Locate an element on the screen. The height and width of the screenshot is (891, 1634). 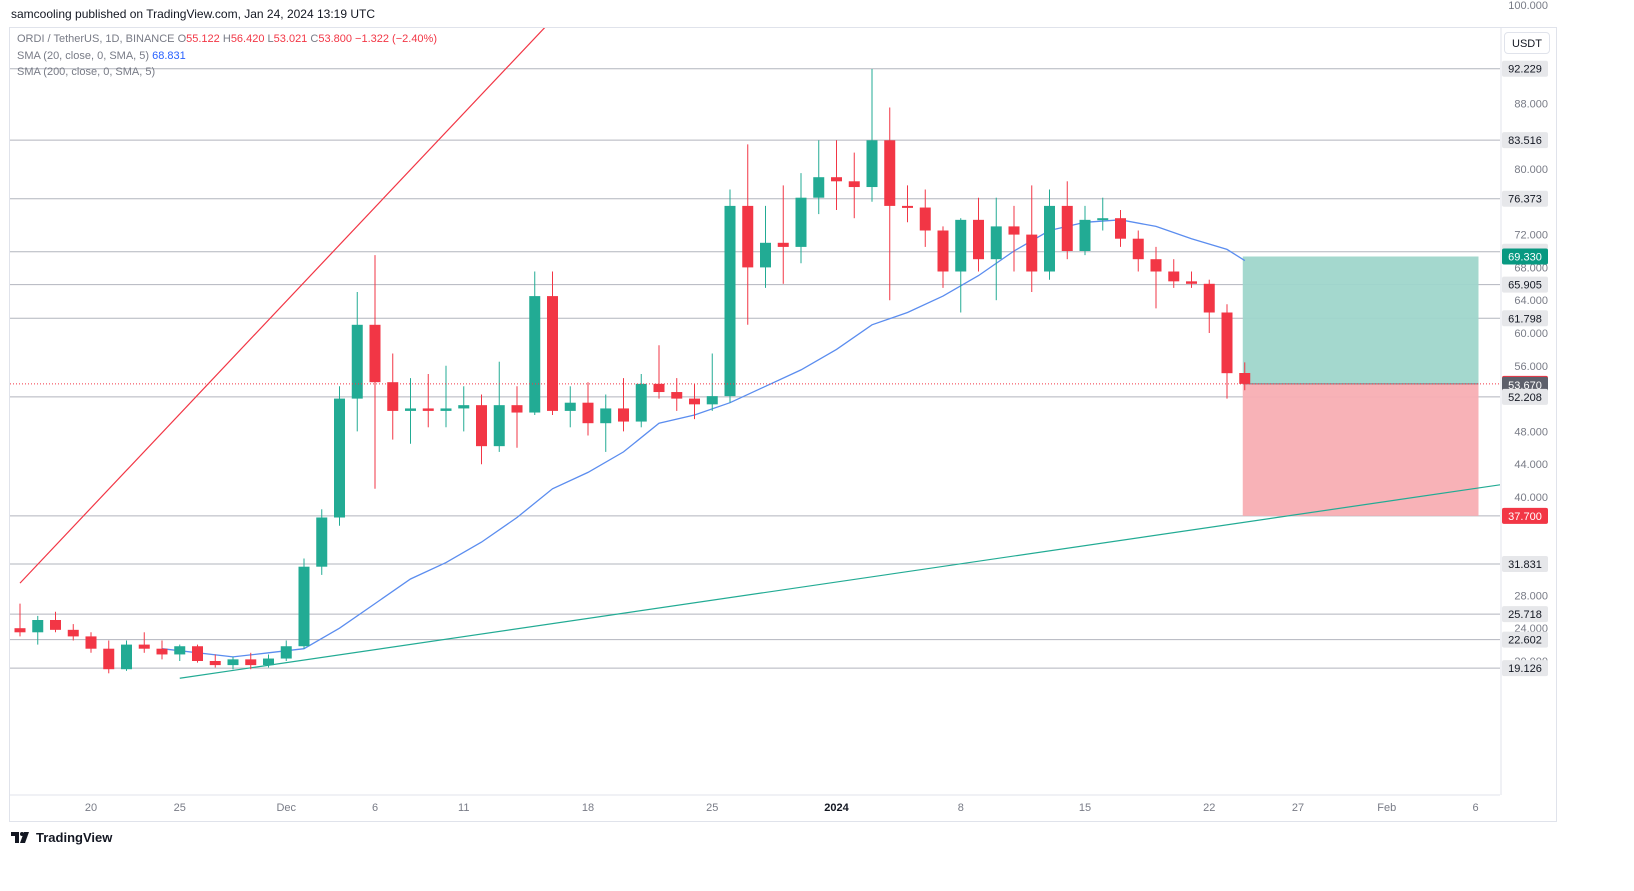
tradingview-logo: TradingView is located at coordinates (61, 837).